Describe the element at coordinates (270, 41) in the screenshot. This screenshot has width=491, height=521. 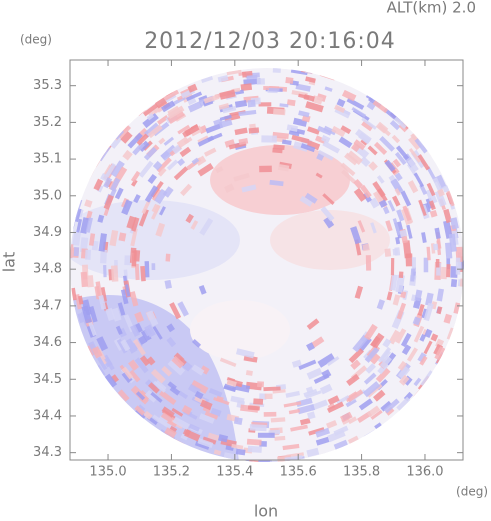
I see `chart-title: 2012/12/03 20:16:04` at that location.